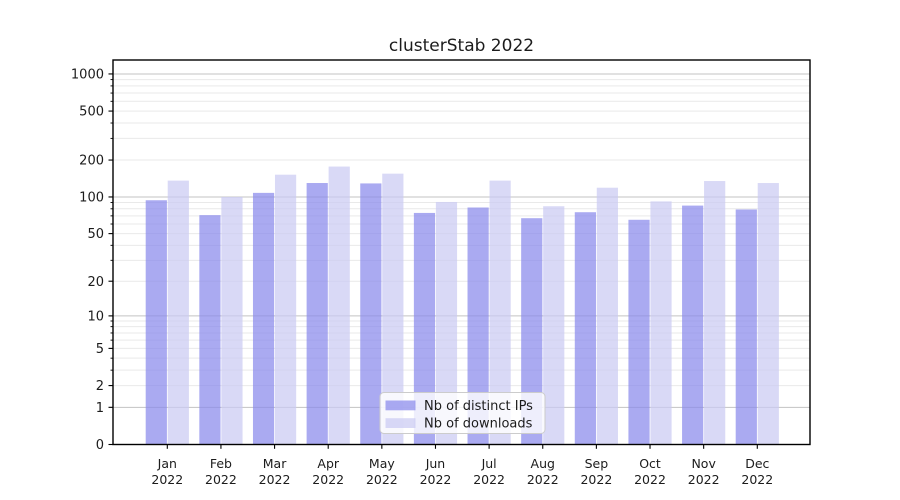 Image resolution: width=900 pixels, height=500 pixels. Describe the element at coordinates (650, 471) in the screenshot. I see `x-tick-label: Oct 2022` at that location.